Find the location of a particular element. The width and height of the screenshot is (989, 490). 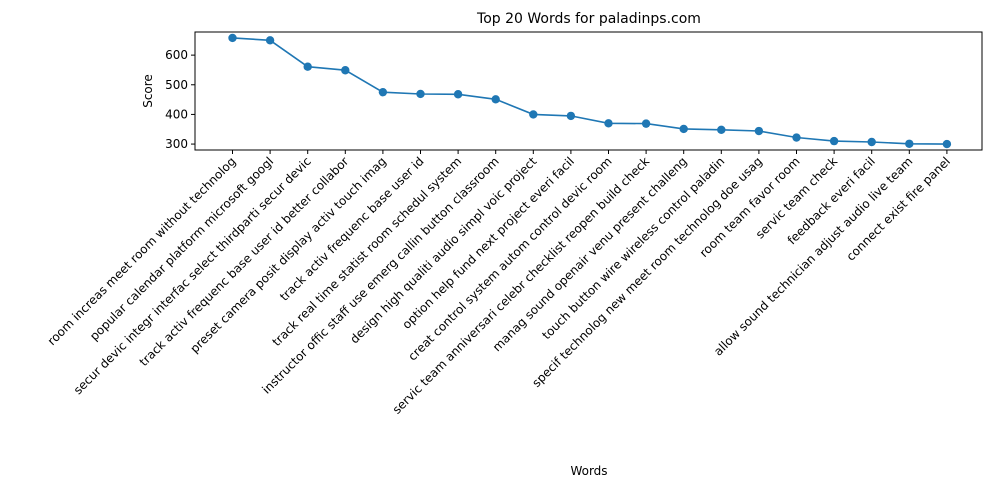

y-tick-label: 600 is located at coordinates (176, 55).